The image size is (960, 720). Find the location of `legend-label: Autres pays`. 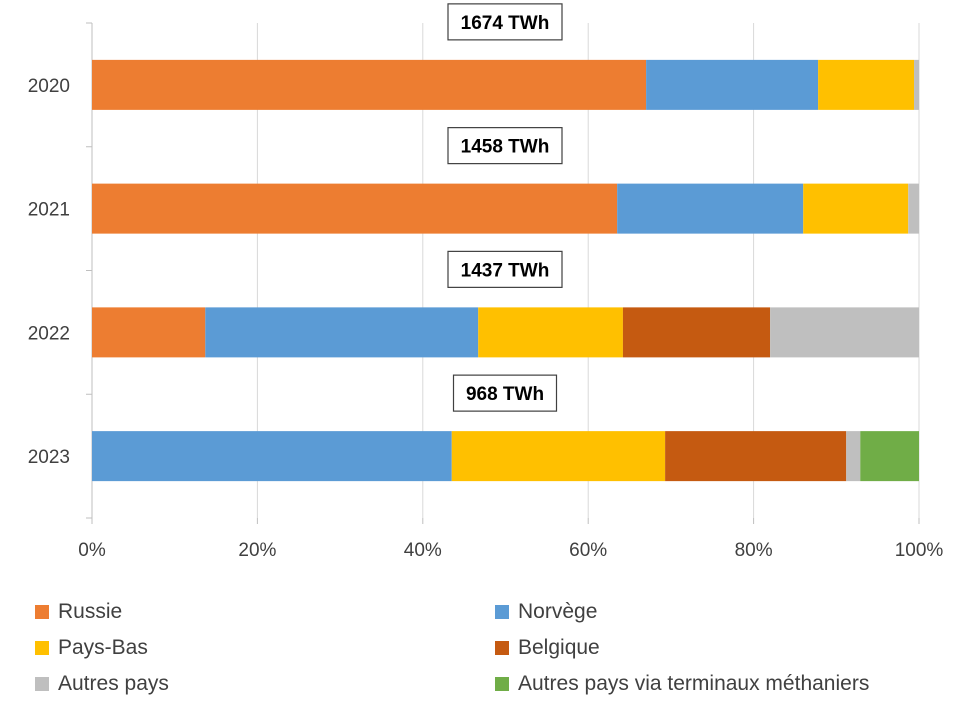

legend-label: Autres pays is located at coordinates (113, 683).